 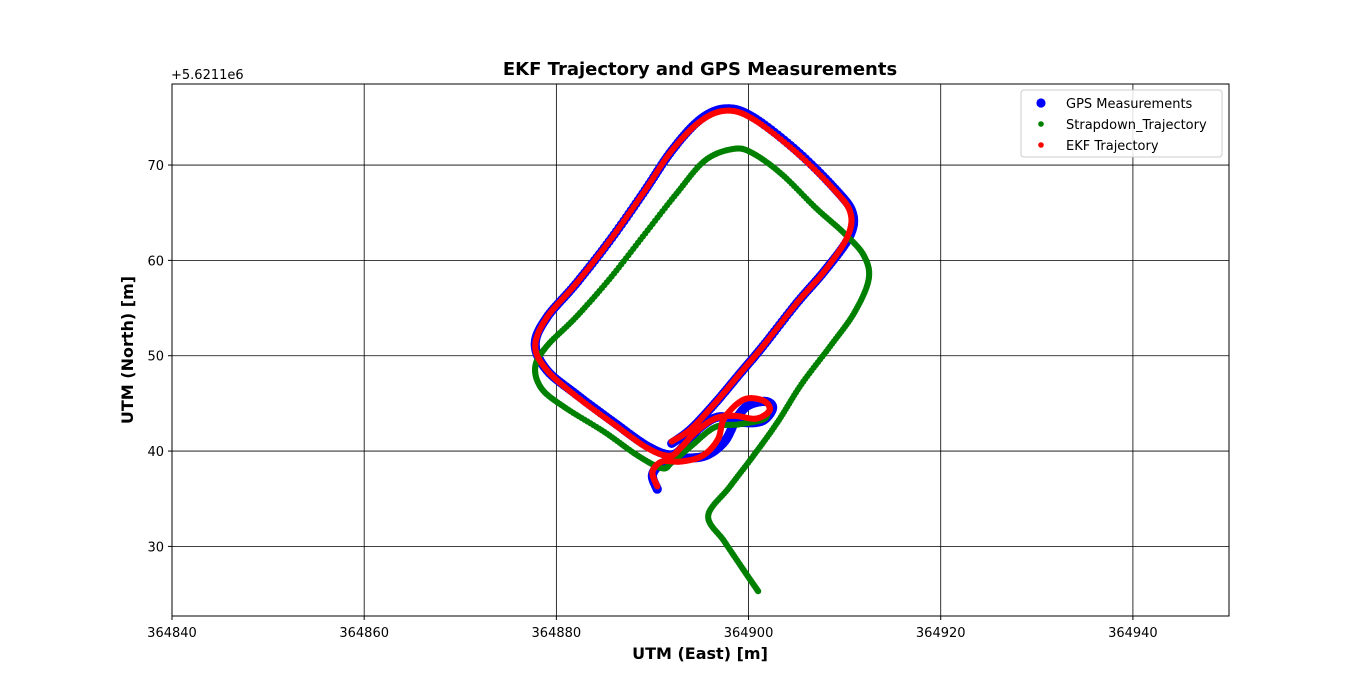 What do you see at coordinates (155, 261) in the screenshot?
I see `y-tick-label: 60` at bounding box center [155, 261].